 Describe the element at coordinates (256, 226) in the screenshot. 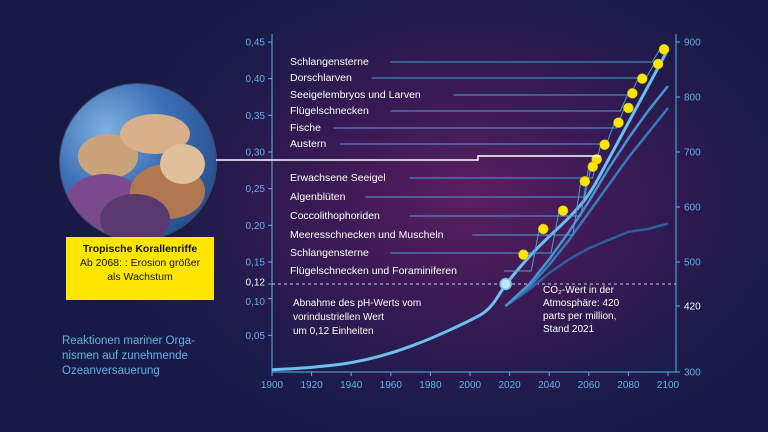

I see `y-left-tick-label: 0,20` at that location.